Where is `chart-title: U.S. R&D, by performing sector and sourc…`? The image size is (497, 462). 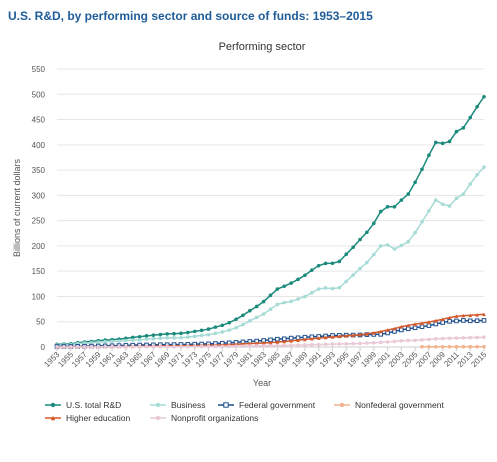
chart-title: U.S. R&D, by performing sector and sourc… is located at coordinates (190, 16).